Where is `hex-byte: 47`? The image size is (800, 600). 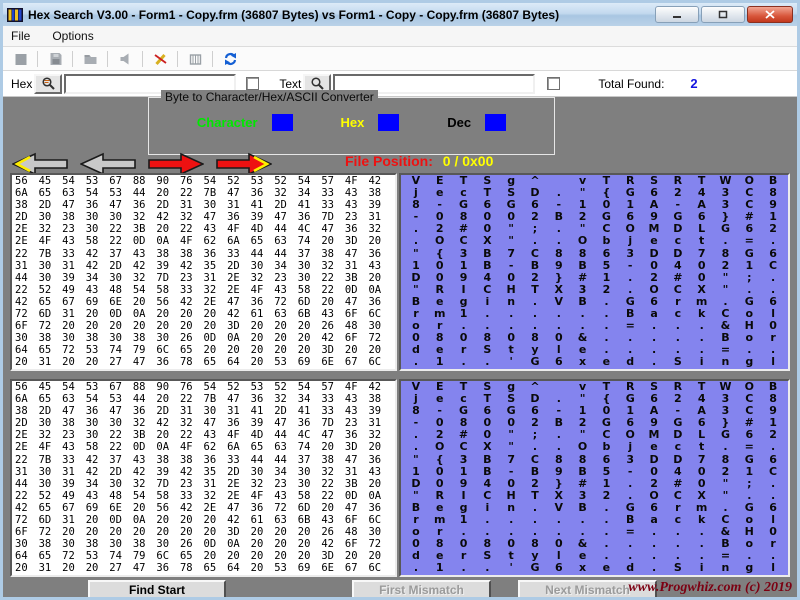 hex-byte: 47 is located at coordinates (280, 217).